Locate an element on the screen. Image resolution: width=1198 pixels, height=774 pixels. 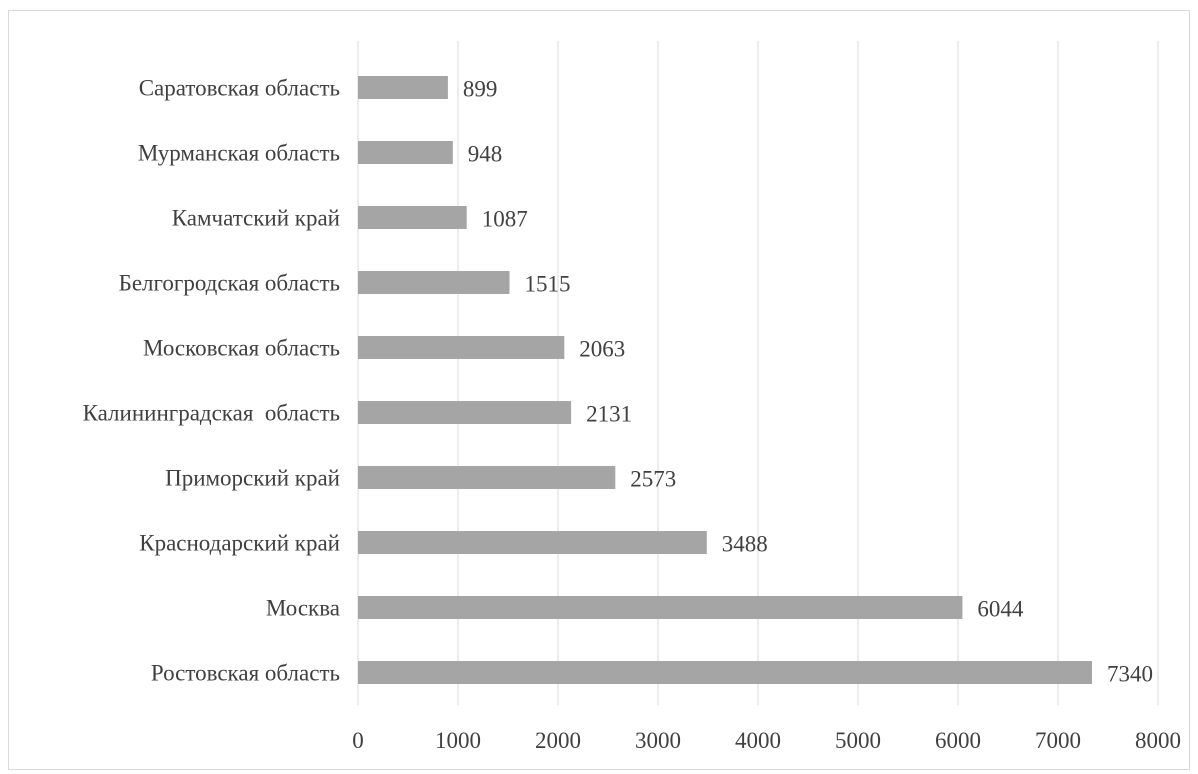
x-tick-label: 4000 is located at coordinates (758, 740).